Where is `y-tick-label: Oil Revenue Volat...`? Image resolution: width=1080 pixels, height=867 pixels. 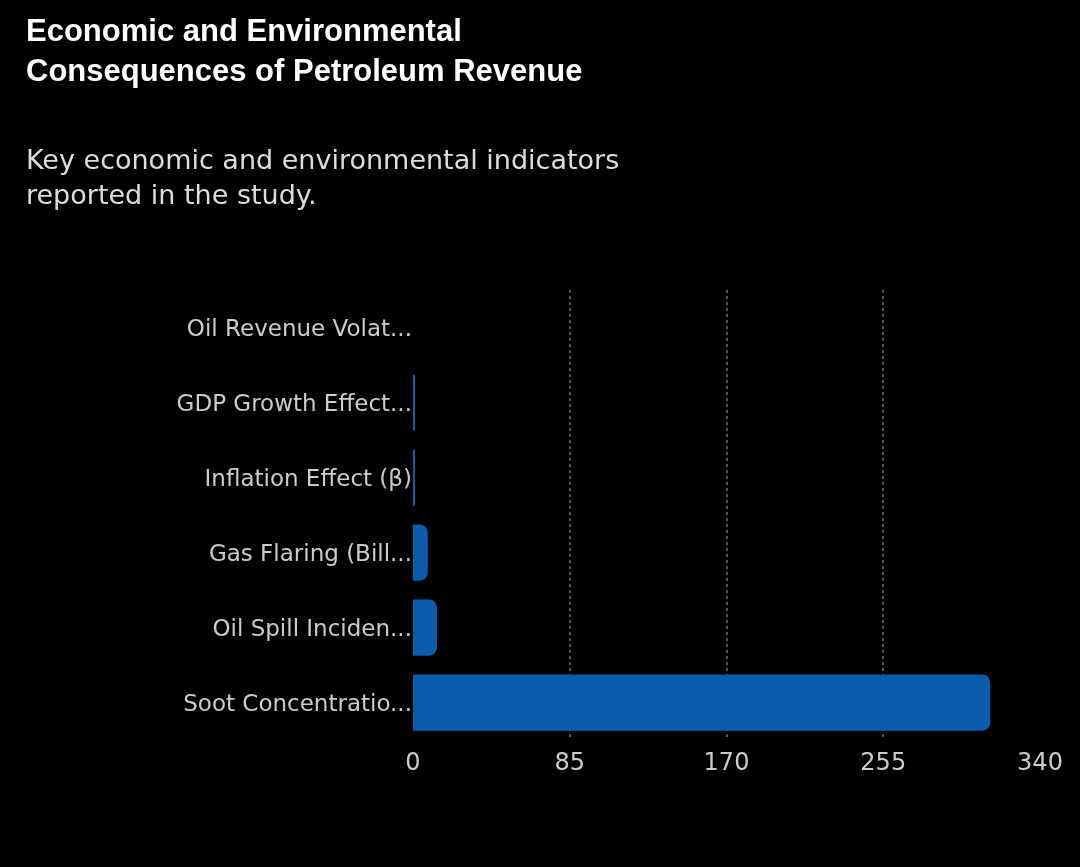 y-tick-label: Oil Revenue Volat... is located at coordinates (299, 327).